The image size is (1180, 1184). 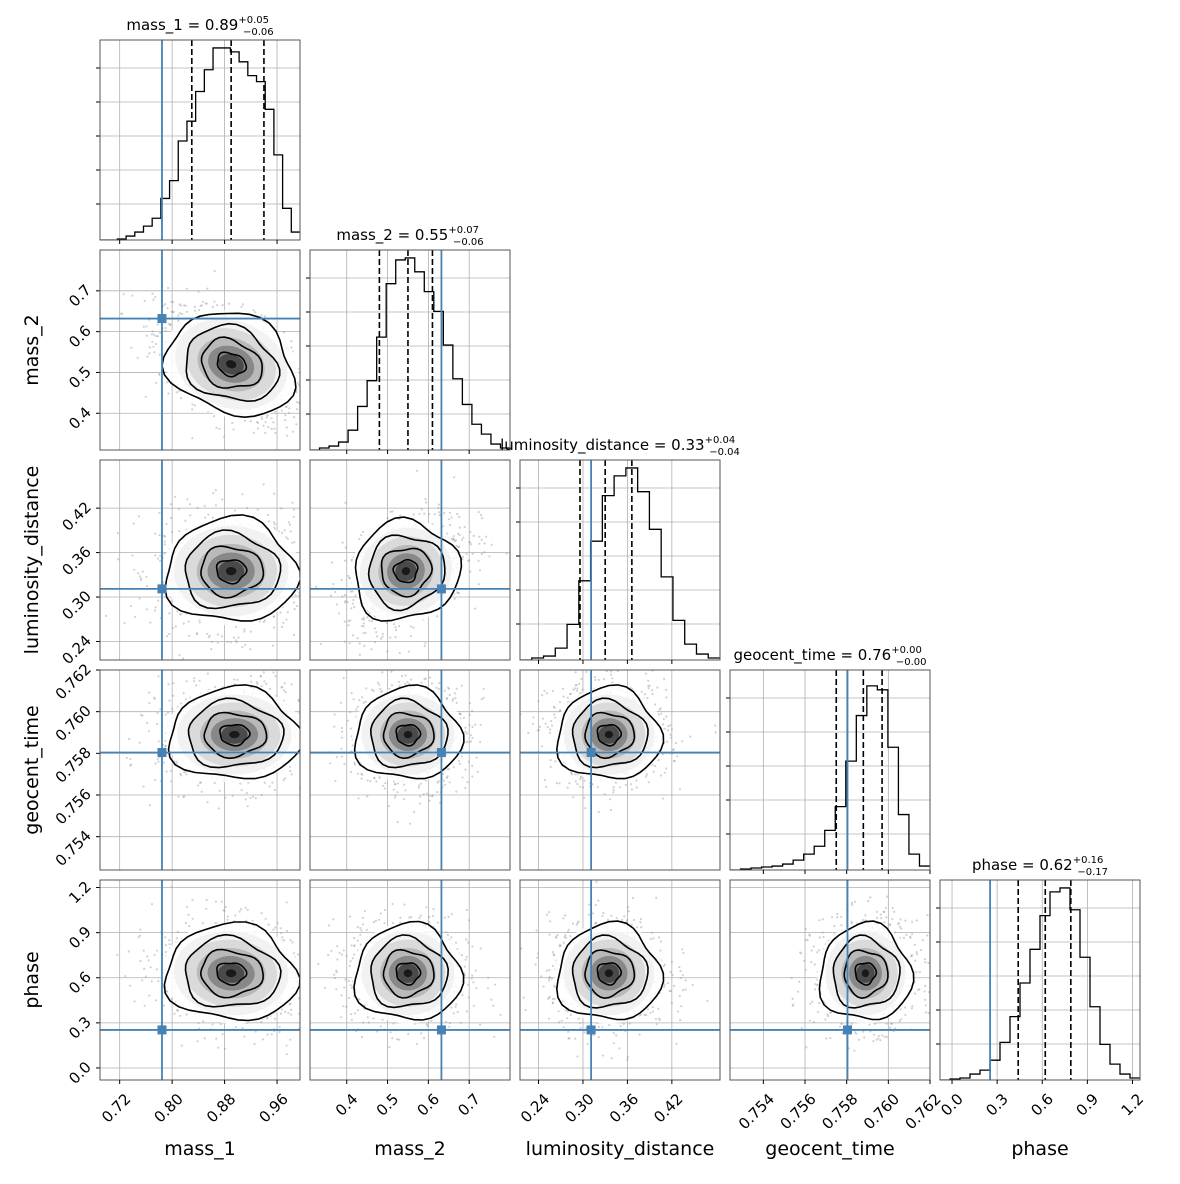 I want to click on x-tick-label: 0.9, so click(x=1088, y=1105).